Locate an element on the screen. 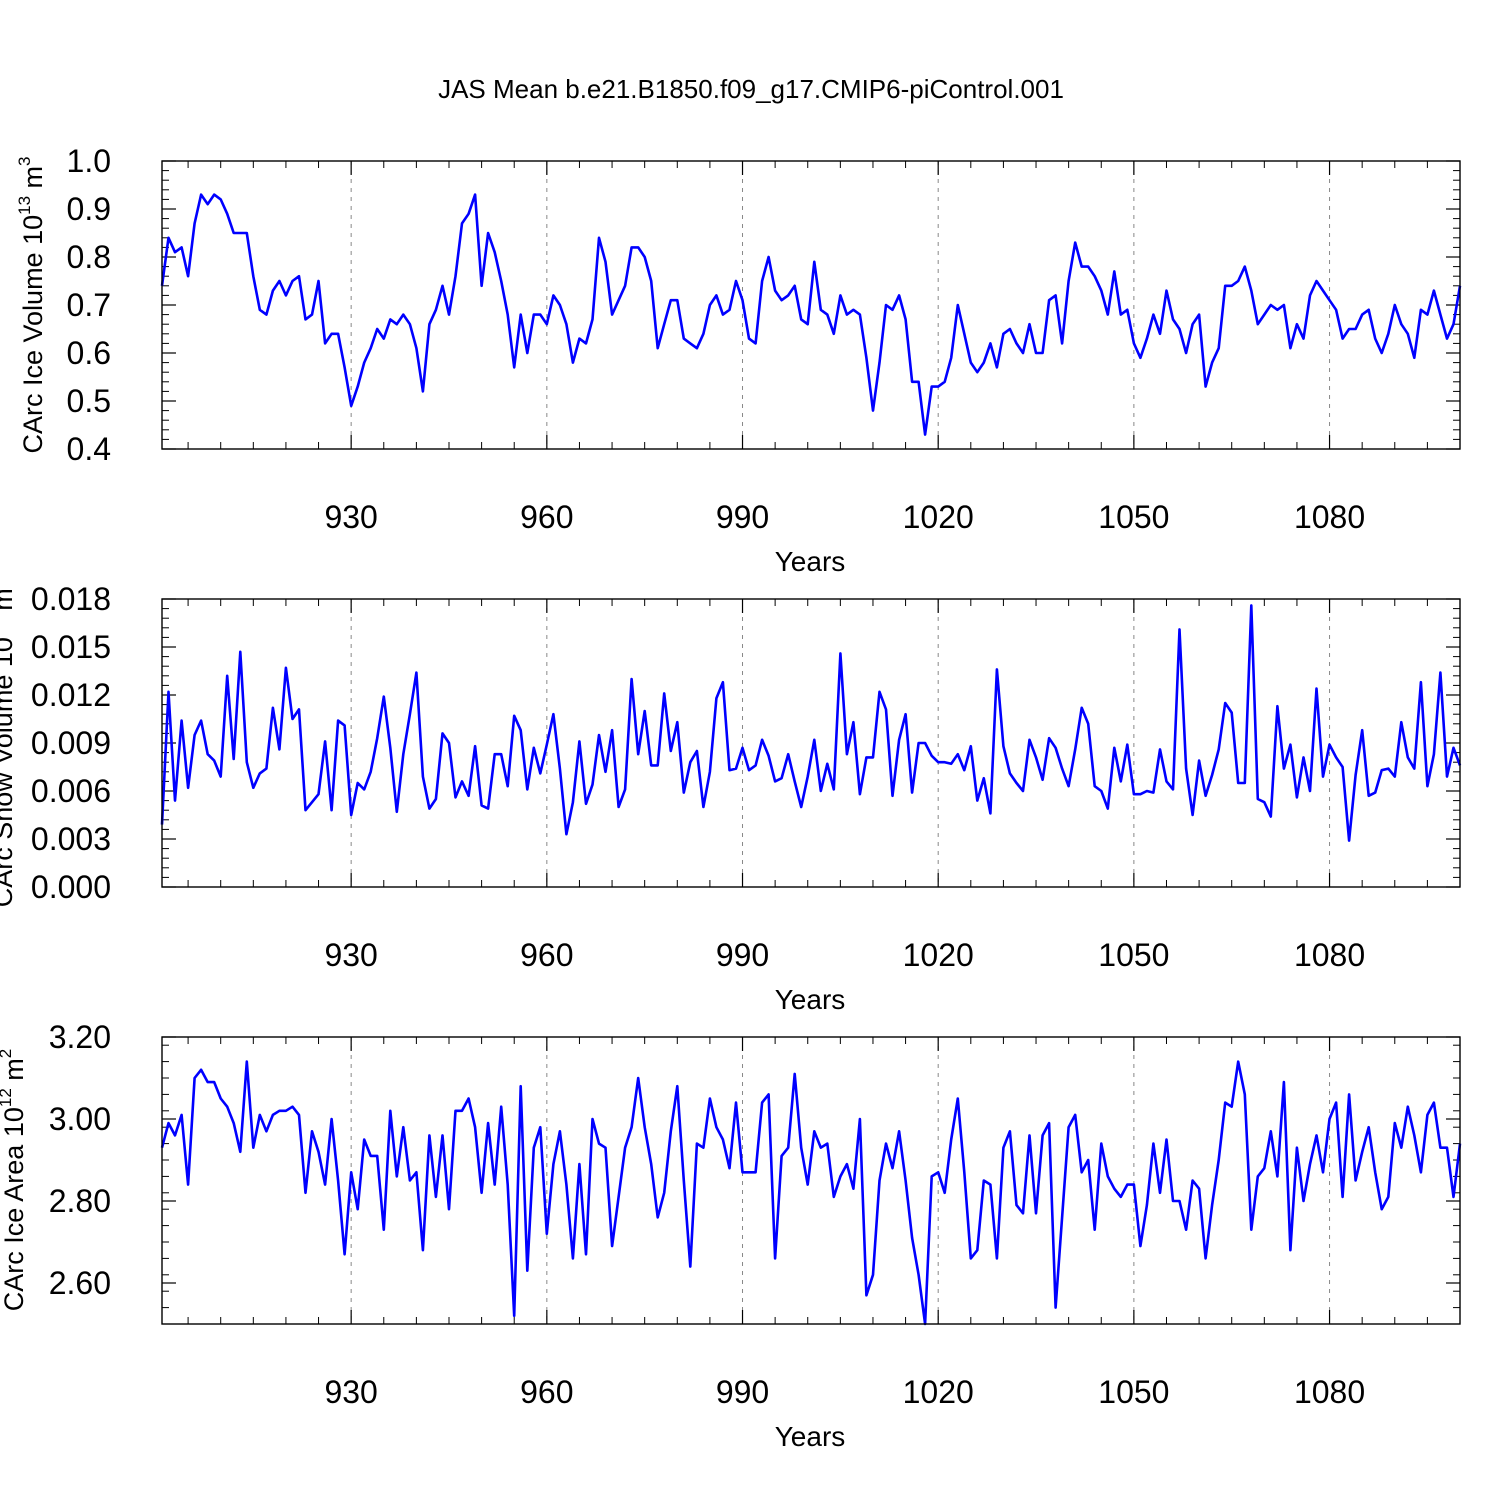  y-tick-label-0.6: 0.6 is located at coordinates (89, 353).